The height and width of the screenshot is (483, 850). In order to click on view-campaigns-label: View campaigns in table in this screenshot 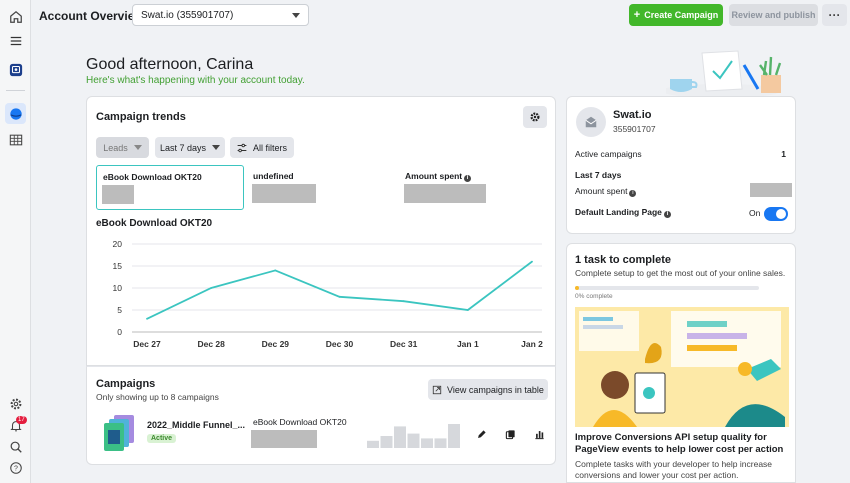, I will do `click(495, 389)`.